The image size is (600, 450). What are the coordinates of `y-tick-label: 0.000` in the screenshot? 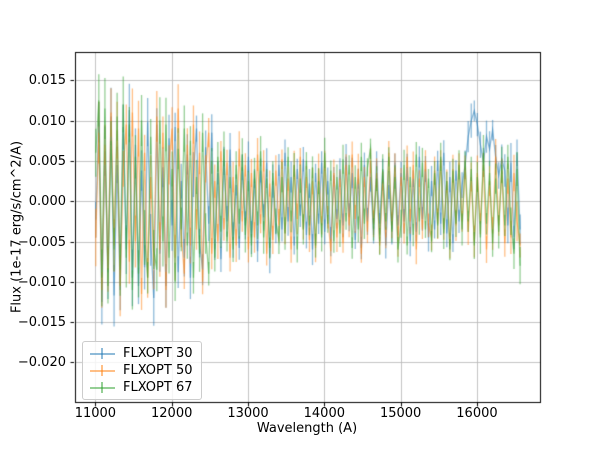 It's located at (47, 202).